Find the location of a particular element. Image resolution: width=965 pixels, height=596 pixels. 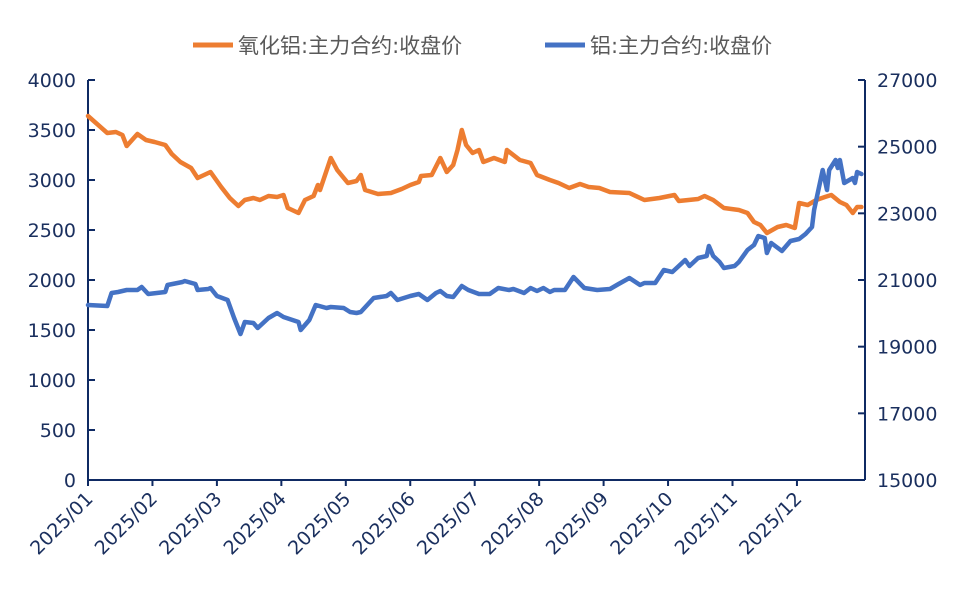

x-axis-tick-label: 2025/03 is located at coordinates (190, 523).